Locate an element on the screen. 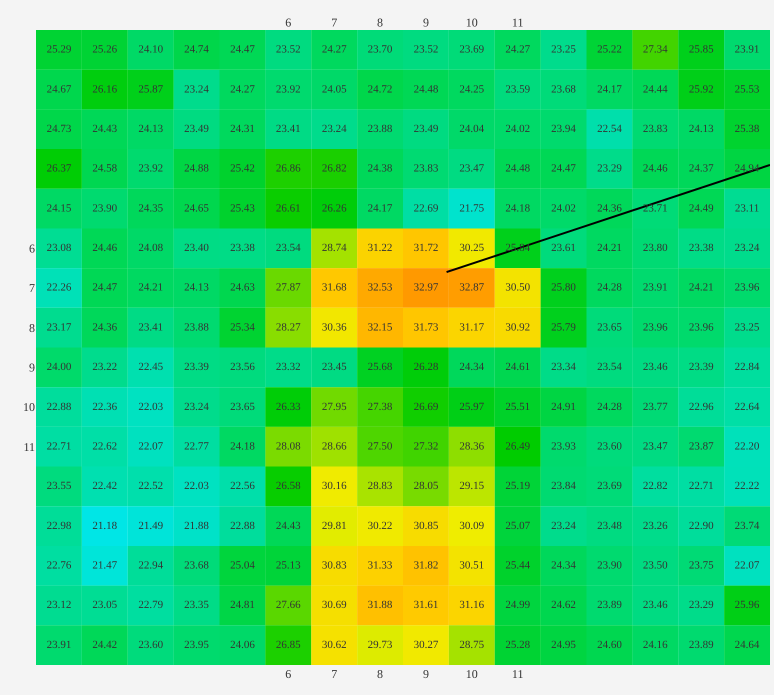 This screenshot has width=774, height=695. data-label: 25.34 is located at coordinates (243, 327).